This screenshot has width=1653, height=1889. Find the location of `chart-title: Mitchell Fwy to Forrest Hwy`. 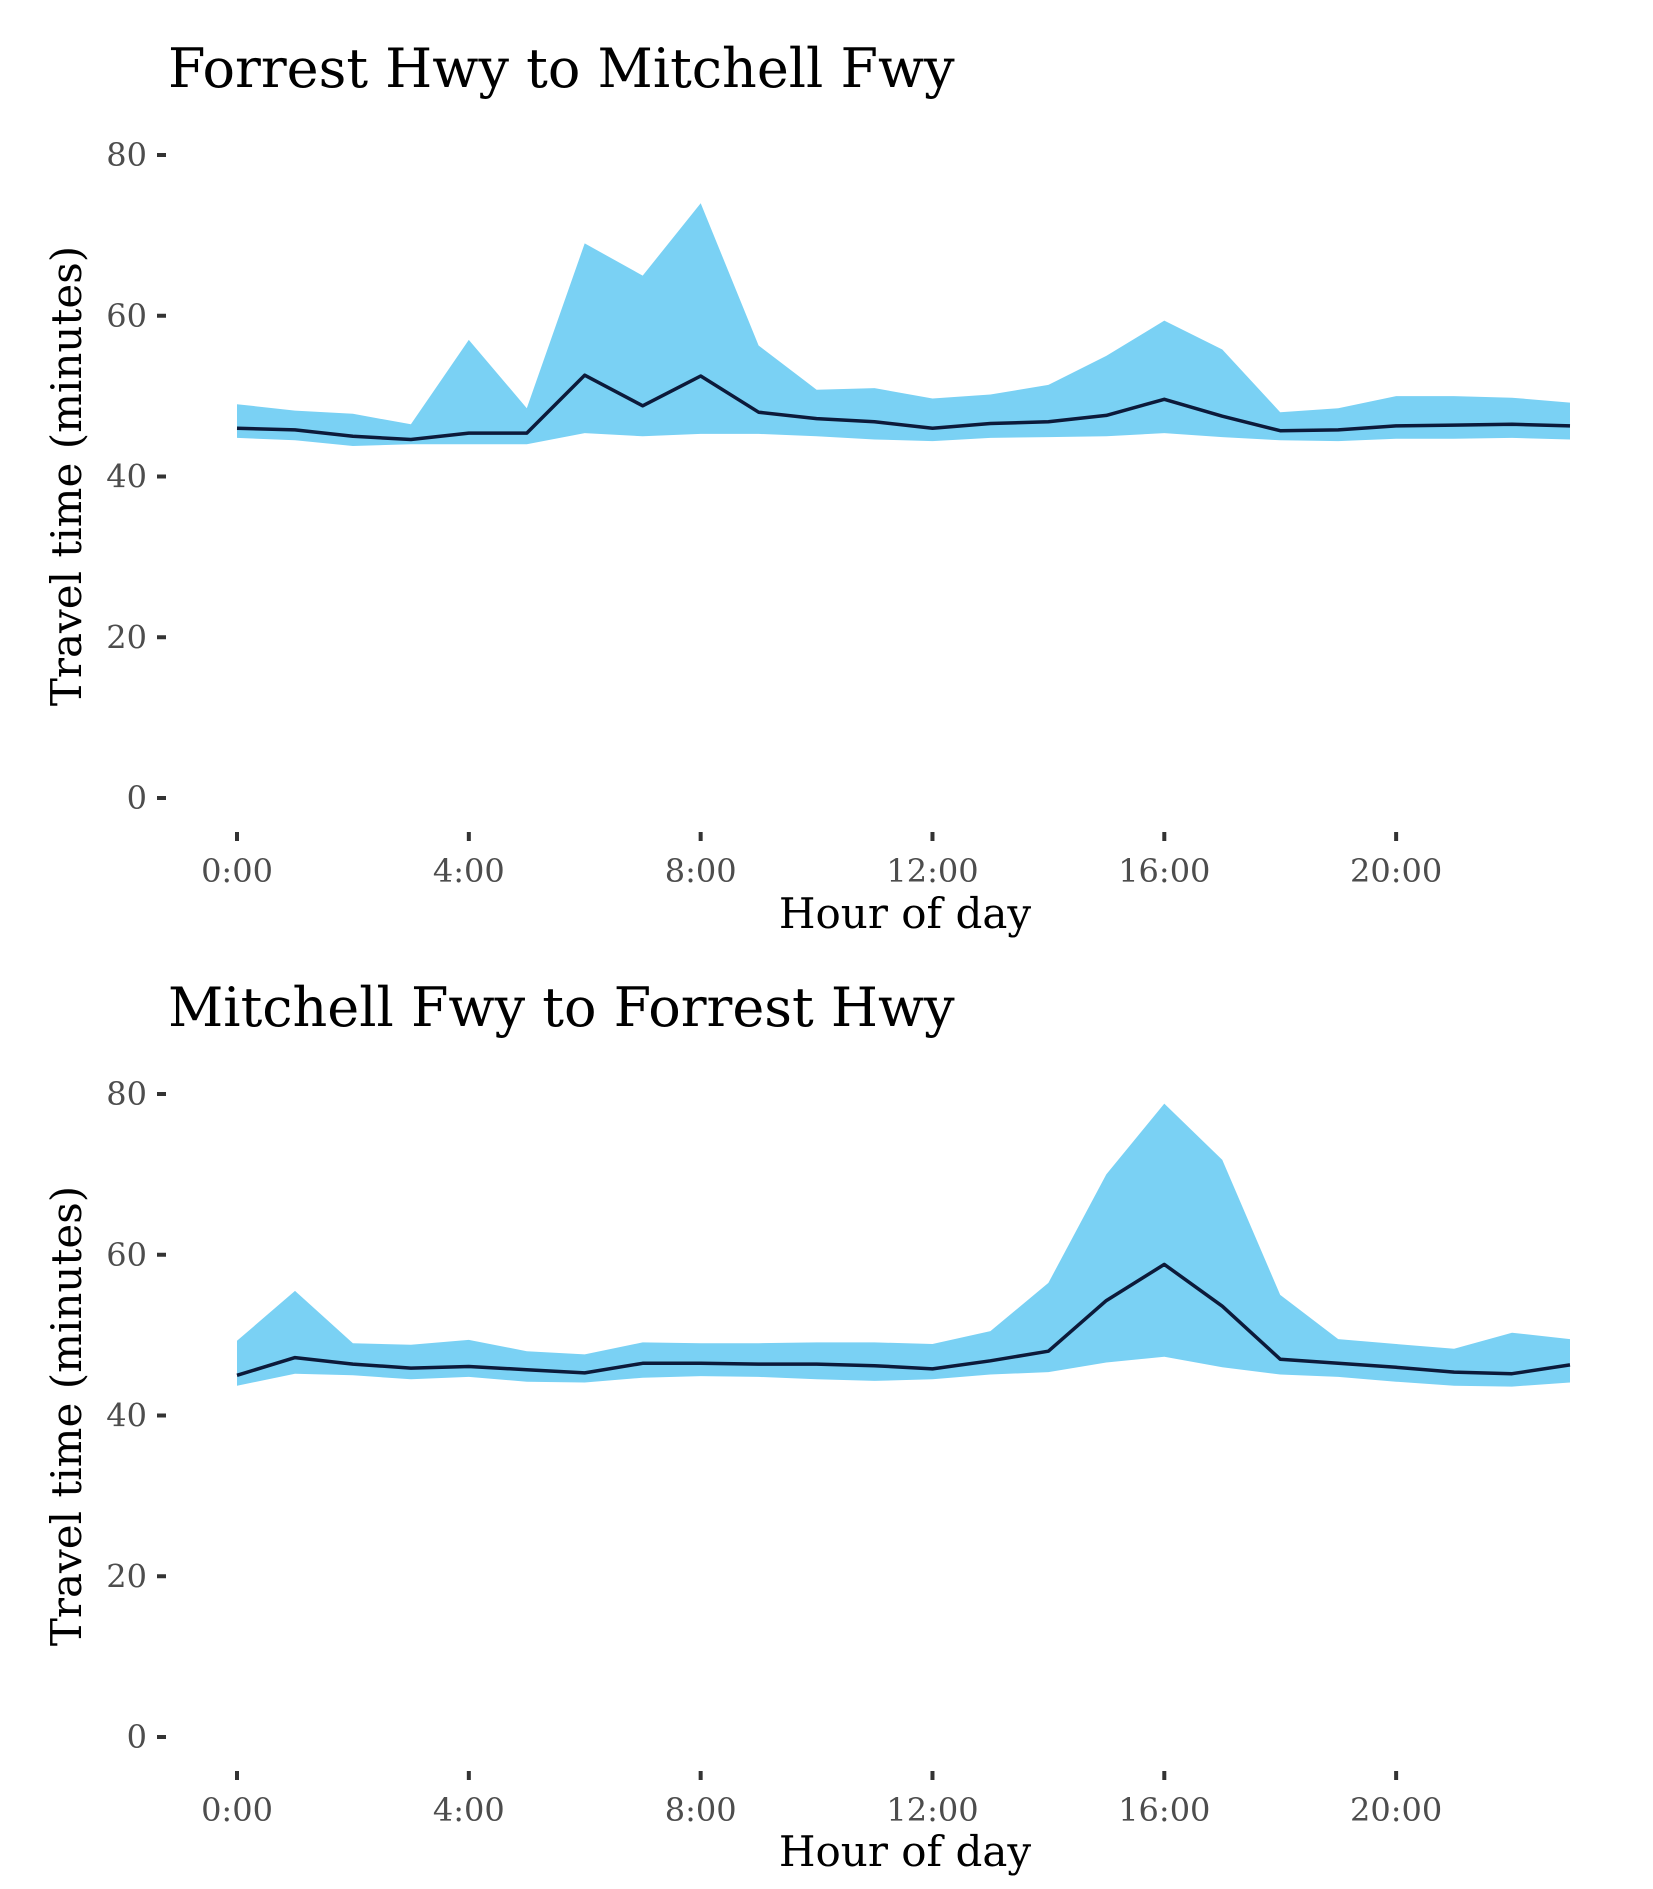

chart-title: Mitchell Fwy to Forrest Hwy is located at coordinates (561, 1007).